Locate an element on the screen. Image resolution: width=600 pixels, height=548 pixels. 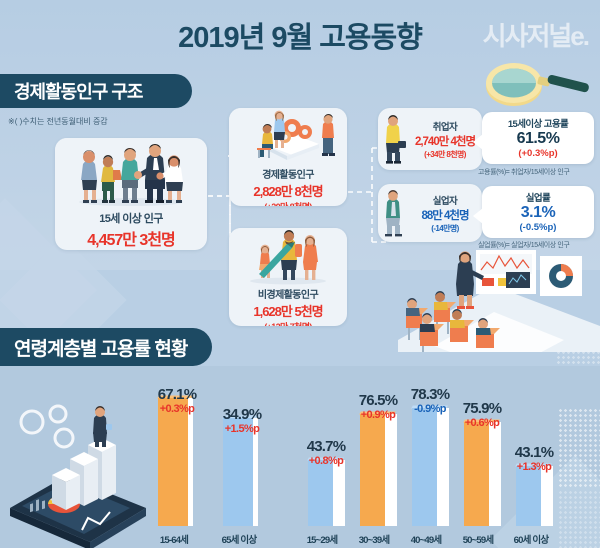
audience is located at coordinates (453, 321).